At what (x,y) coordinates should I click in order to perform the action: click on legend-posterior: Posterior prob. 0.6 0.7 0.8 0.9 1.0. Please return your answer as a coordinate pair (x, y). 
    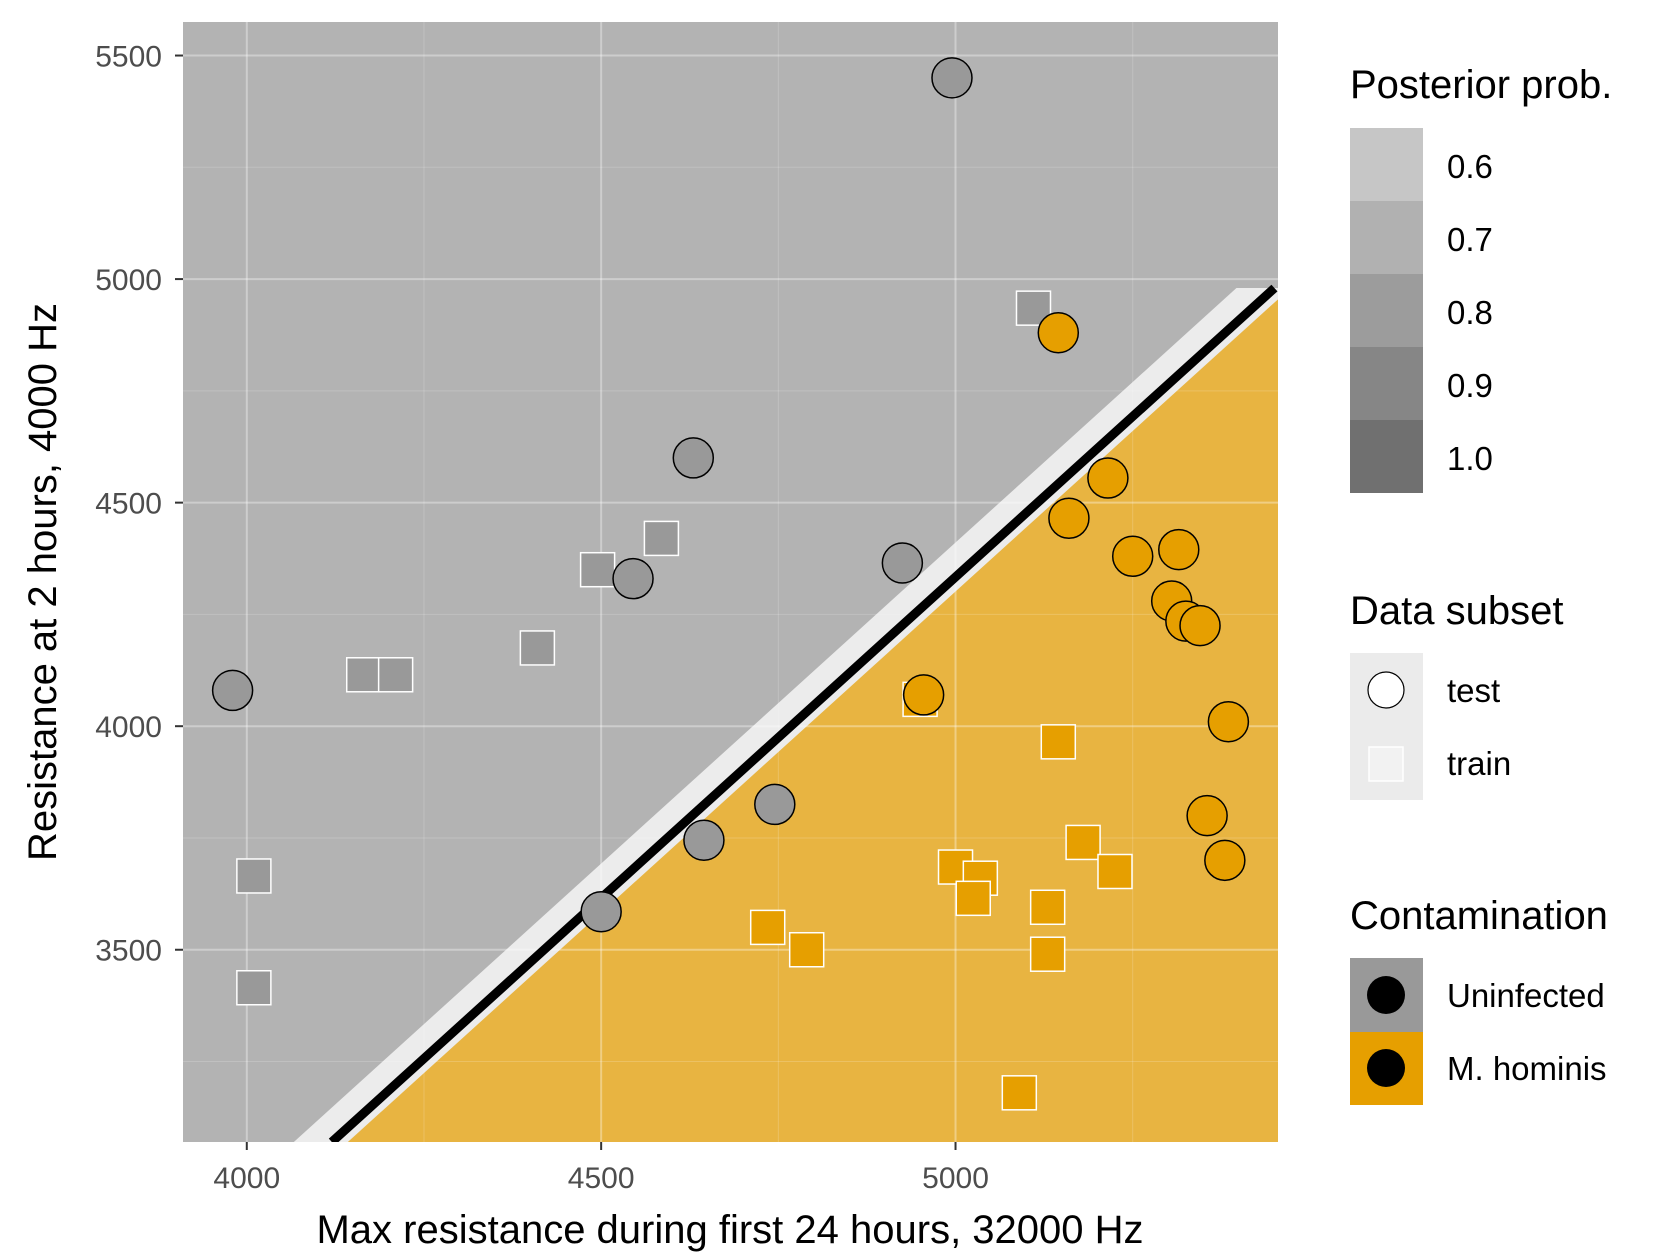
    Looking at the image, I should click on (1481, 278).